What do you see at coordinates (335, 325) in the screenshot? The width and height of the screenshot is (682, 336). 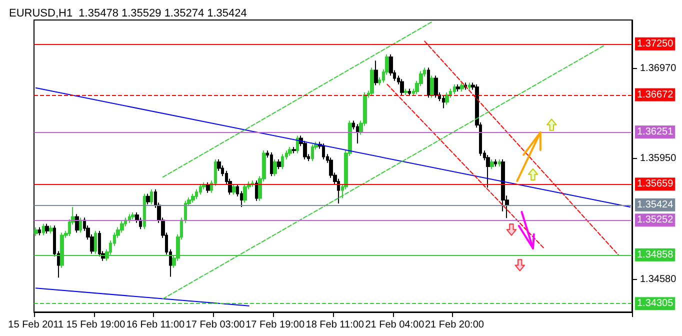 I see `x-tick-label: 18 Feb 11:00` at bounding box center [335, 325].